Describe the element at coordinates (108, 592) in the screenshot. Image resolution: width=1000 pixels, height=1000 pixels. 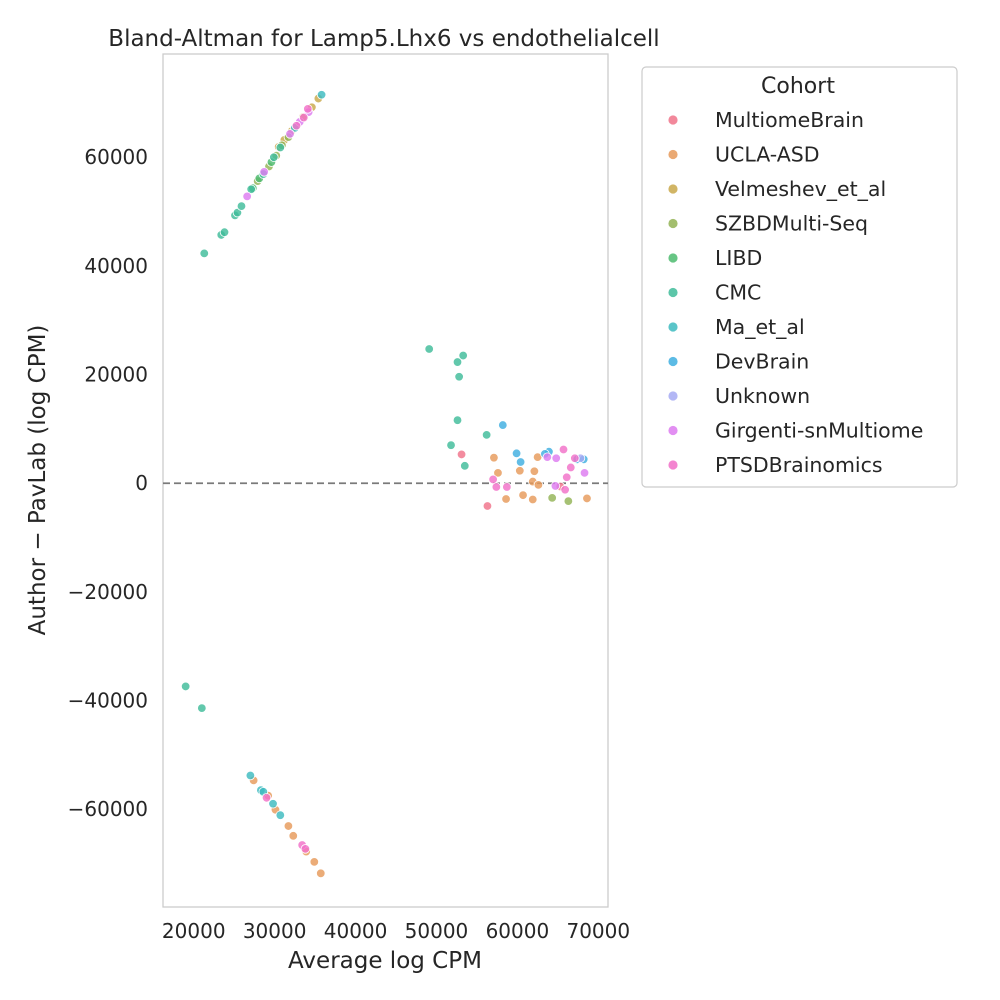
I see `y-tick-label: −20000` at that location.